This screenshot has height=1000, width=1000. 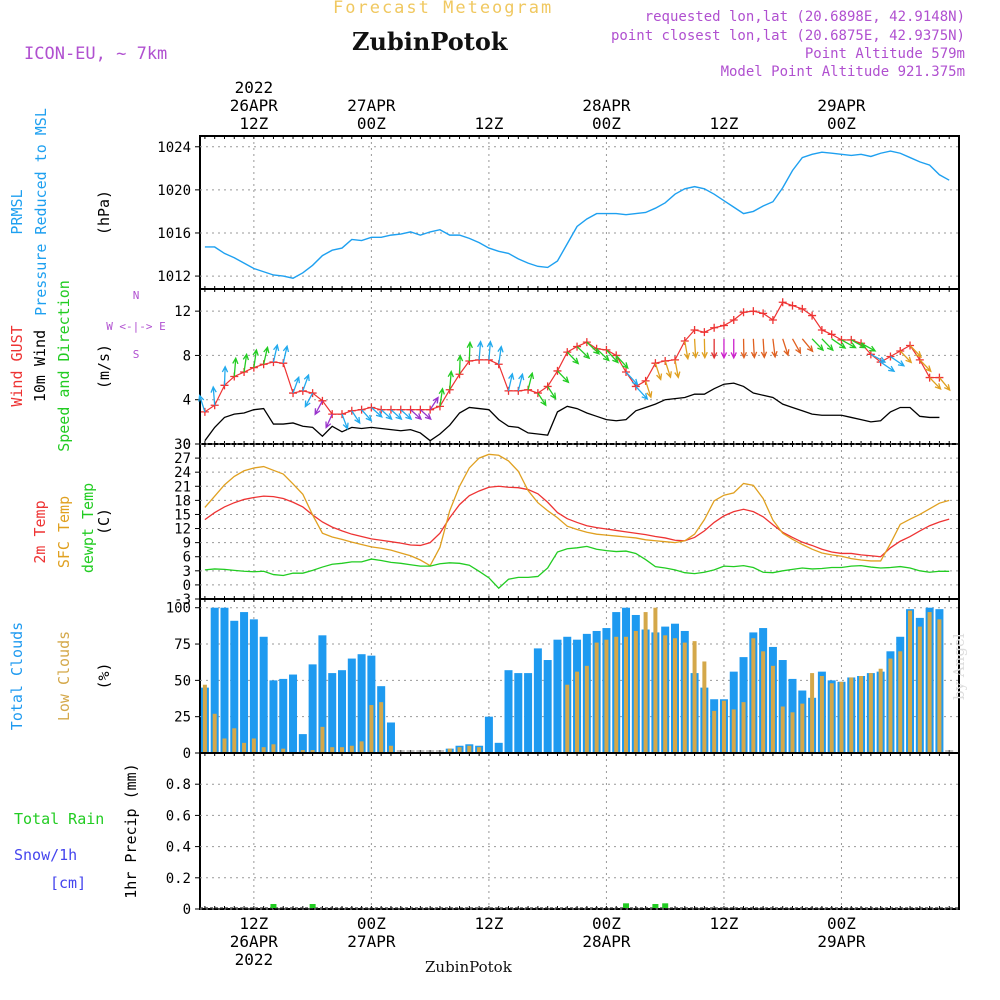 What do you see at coordinates (17, 211) in the screenshot?
I see `prmsl-label: PRMSL` at bounding box center [17, 211].